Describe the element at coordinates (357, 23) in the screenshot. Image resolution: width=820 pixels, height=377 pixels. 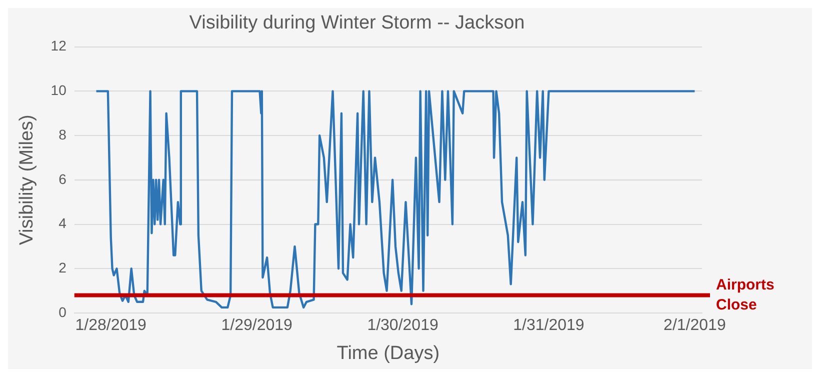
I see `chart-title: Visibility during Winter Storm -- Jackson` at that location.